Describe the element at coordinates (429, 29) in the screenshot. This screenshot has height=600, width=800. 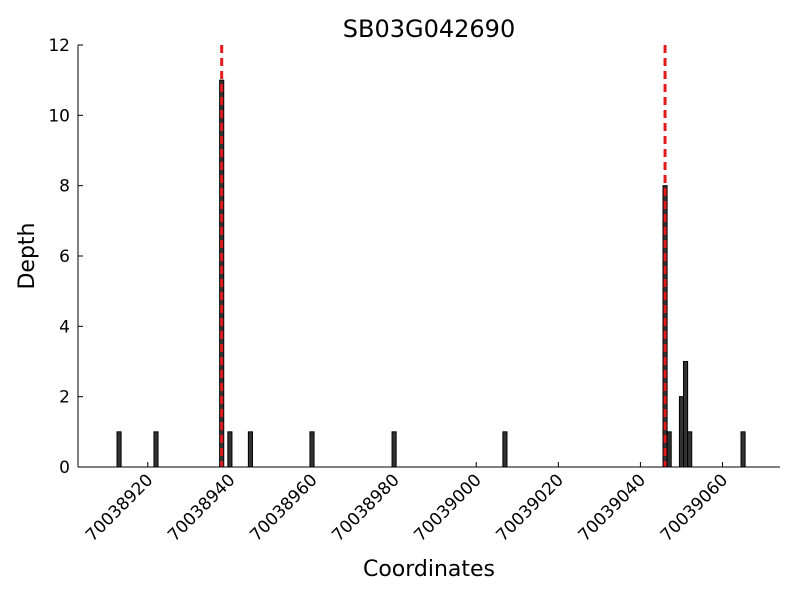
I see `chart-title: SB03G042690` at that location.